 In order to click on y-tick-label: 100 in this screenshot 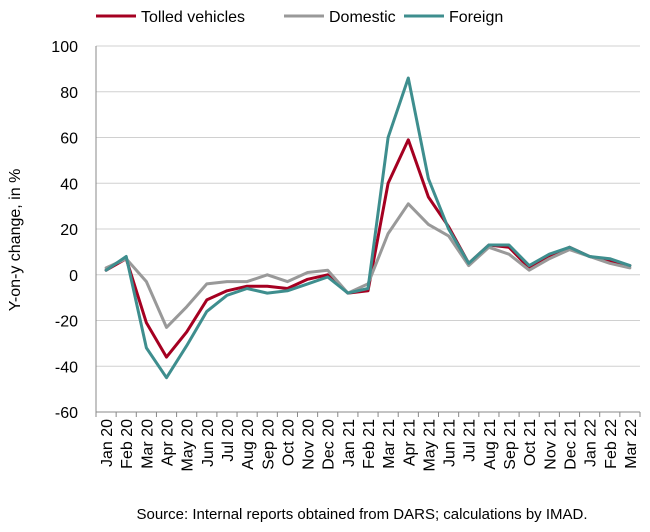, I will do `click(64, 47)`.